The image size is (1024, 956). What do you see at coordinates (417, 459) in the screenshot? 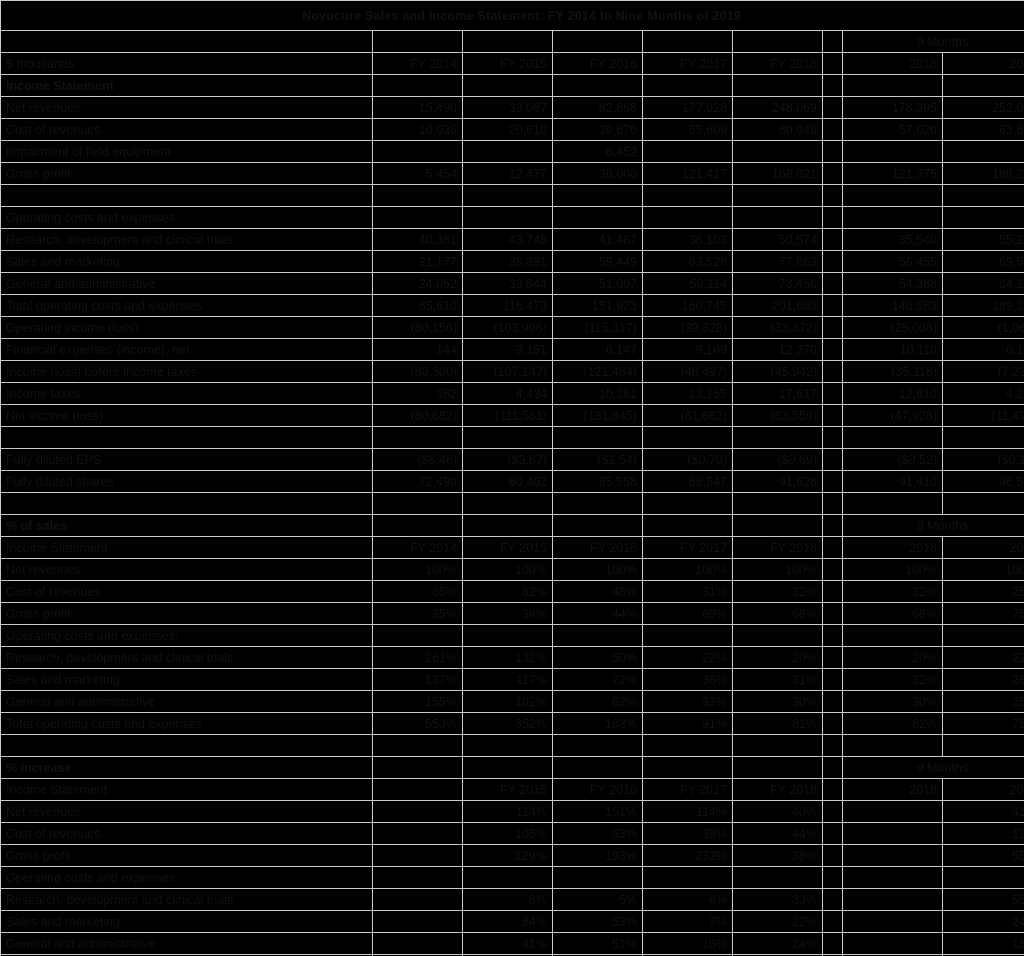
I see `value-cell-0: ($6.46)` at bounding box center [417, 459].